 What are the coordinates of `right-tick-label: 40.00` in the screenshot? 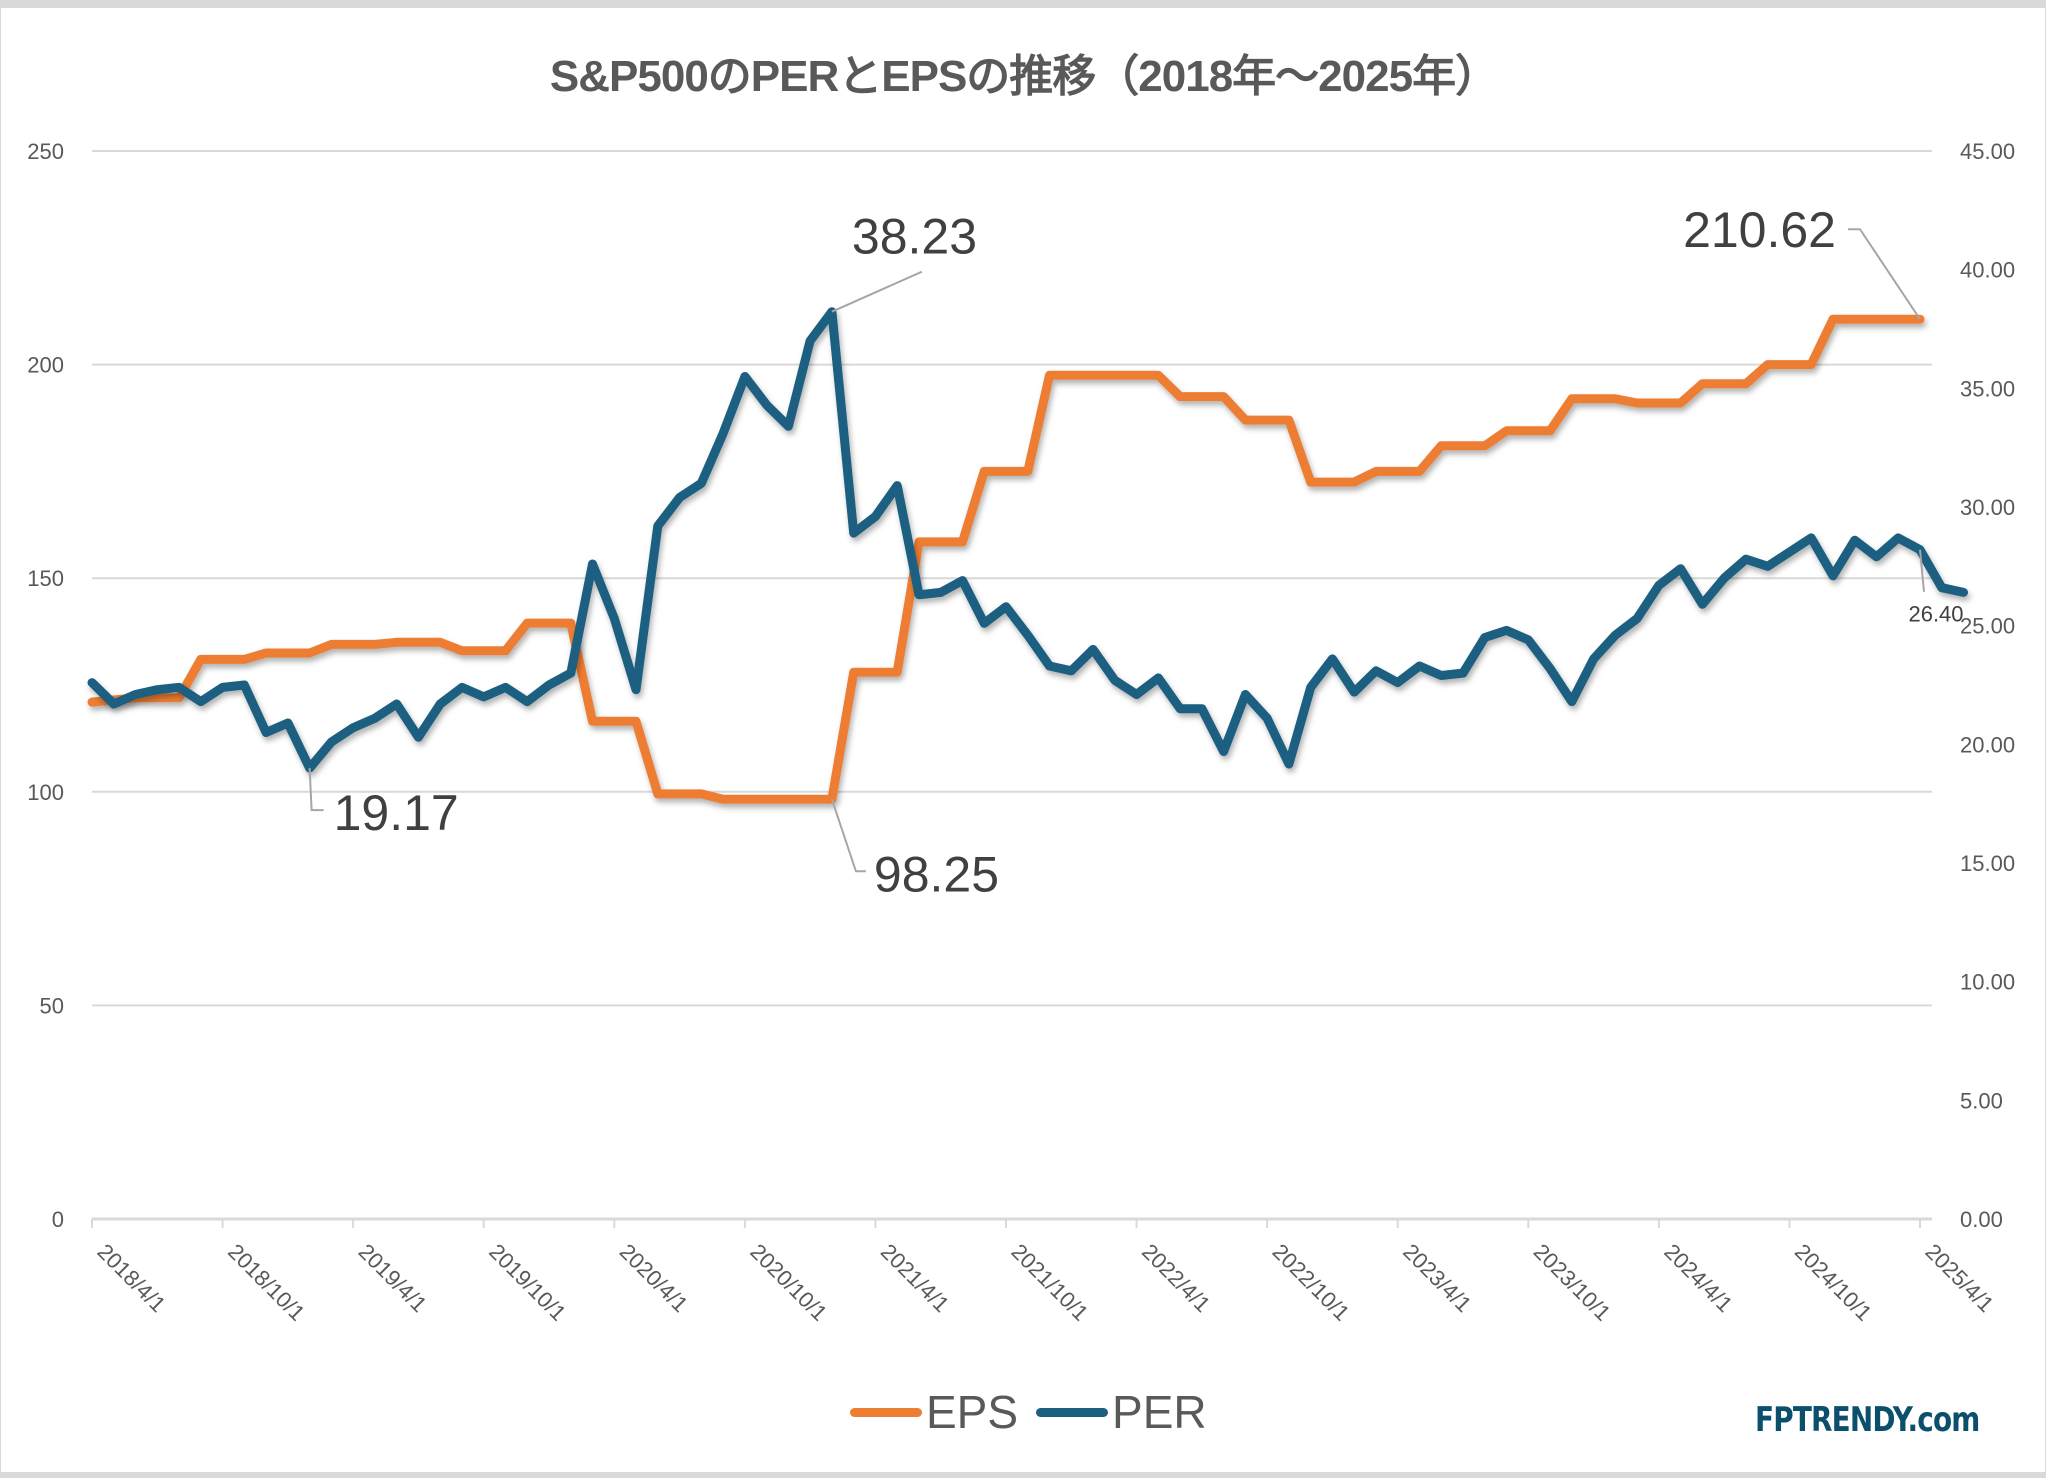 It's located at (1987, 270).